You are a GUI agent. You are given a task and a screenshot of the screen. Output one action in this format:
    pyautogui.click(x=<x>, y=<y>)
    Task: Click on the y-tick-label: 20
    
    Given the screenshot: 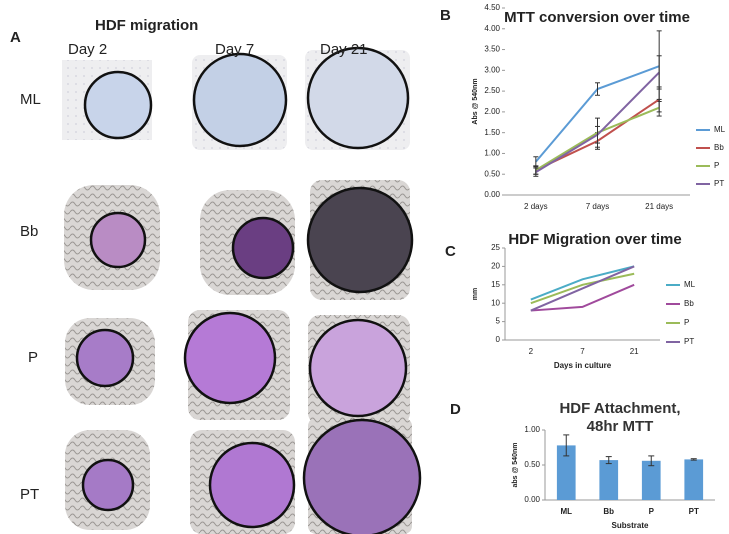 What is the action you would take?
    pyautogui.click(x=495, y=266)
    